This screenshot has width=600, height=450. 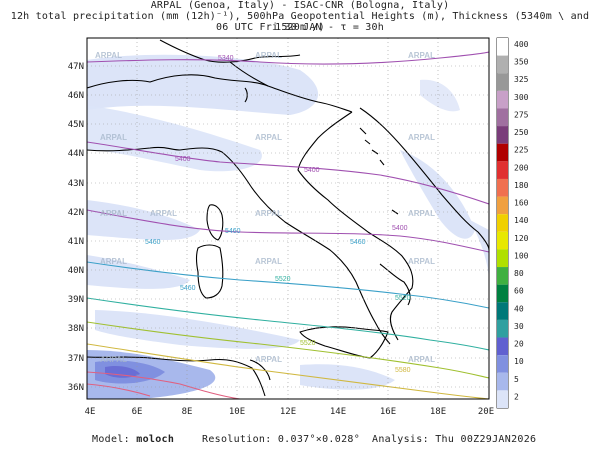 What do you see at coordinates (519, 291) in the screenshot?
I see `colorbar-label: 60` at bounding box center [519, 291].